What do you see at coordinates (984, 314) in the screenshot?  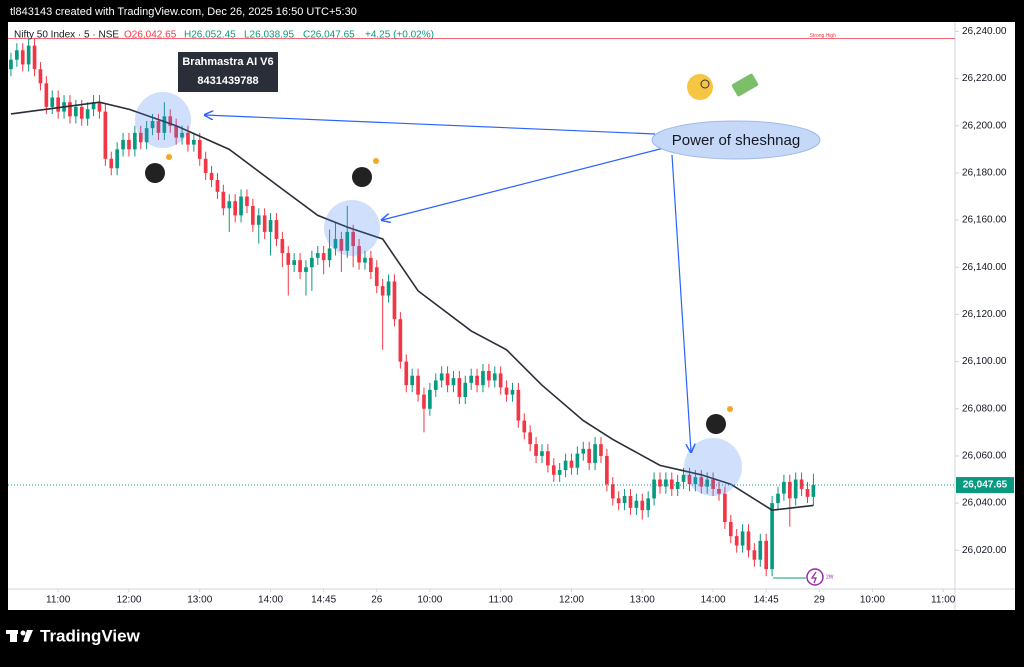 I see `y-tick-label: 26,120.00` at bounding box center [984, 314].